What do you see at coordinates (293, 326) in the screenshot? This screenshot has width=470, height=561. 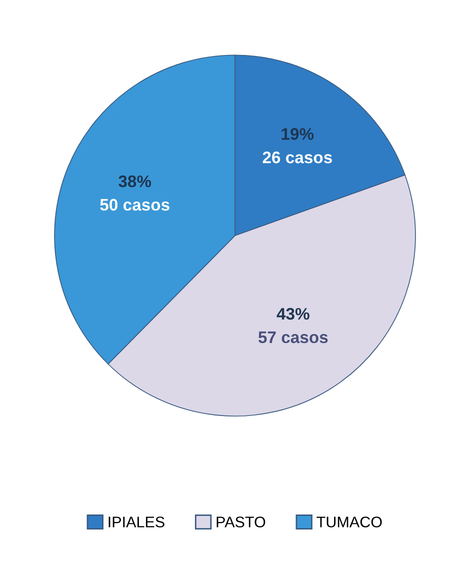 I see `data-label: 43% 57 casos` at bounding box center [293, 326].